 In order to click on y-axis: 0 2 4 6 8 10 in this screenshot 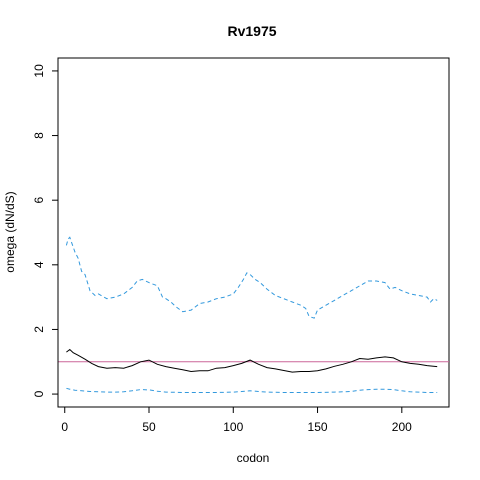, I will do `click(45, 230)`.